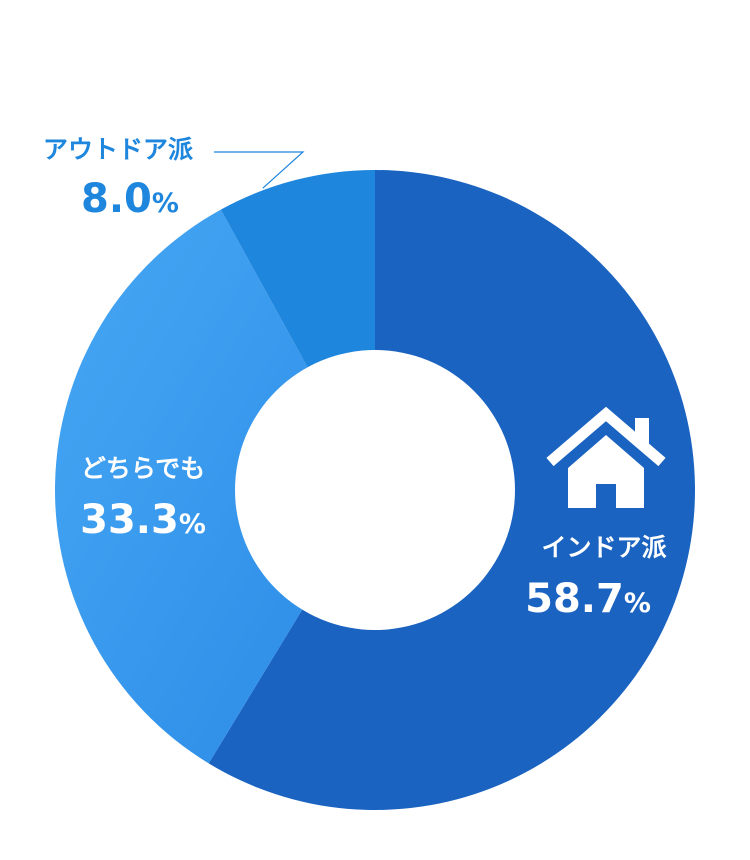 Image resolution: width=750 pixels, height=860 pixels. What do you see at coordinates (375, 490) in the screenshot?
I see `donut-hole` at bounding box center [375, 490].